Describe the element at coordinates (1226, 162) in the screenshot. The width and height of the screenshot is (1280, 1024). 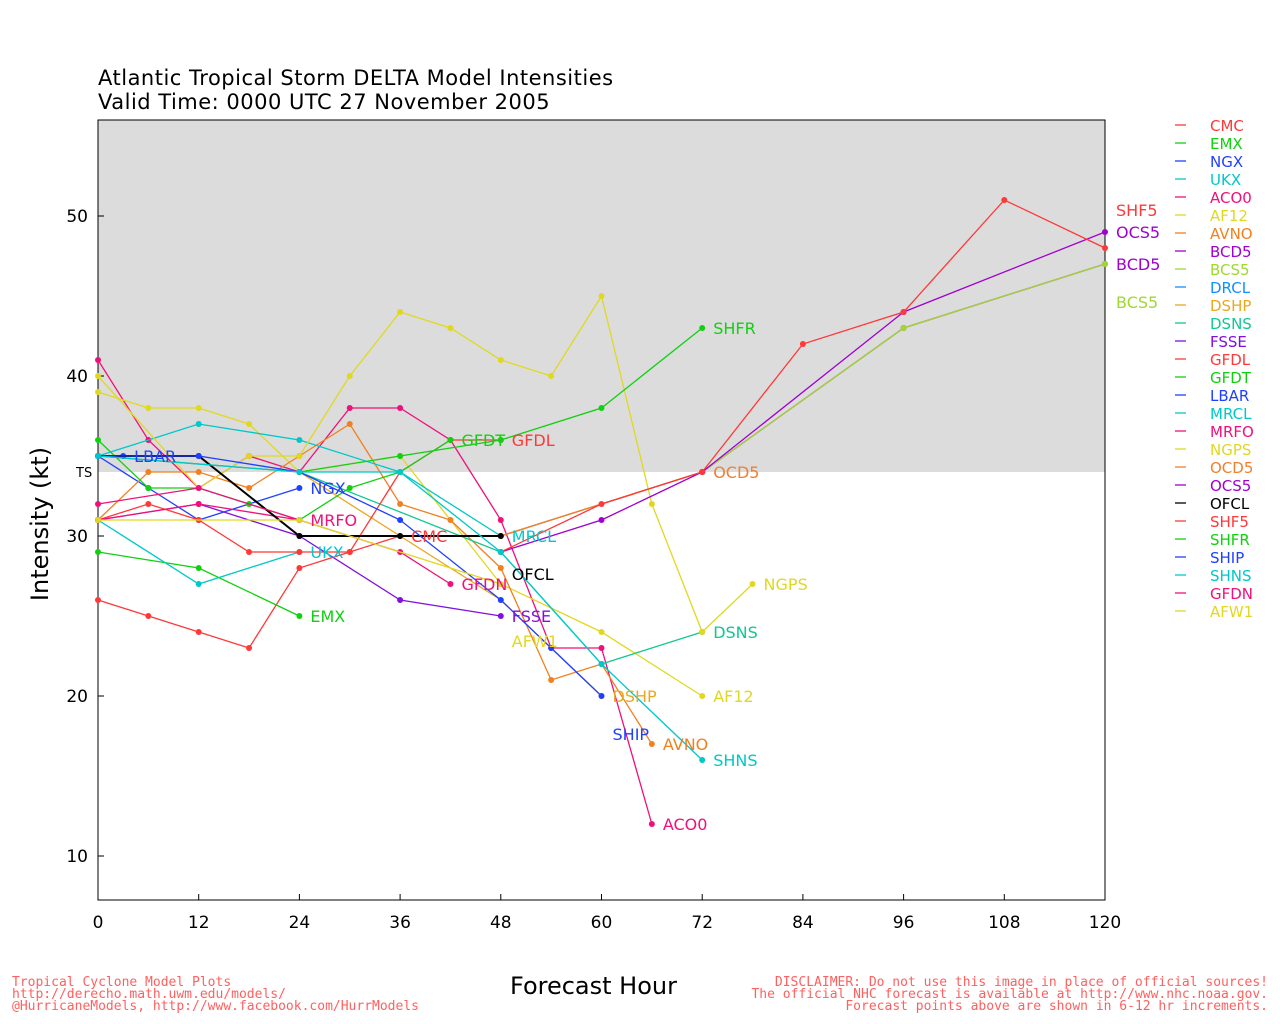
I see `legend-entry-ngx: NGX` at that location.